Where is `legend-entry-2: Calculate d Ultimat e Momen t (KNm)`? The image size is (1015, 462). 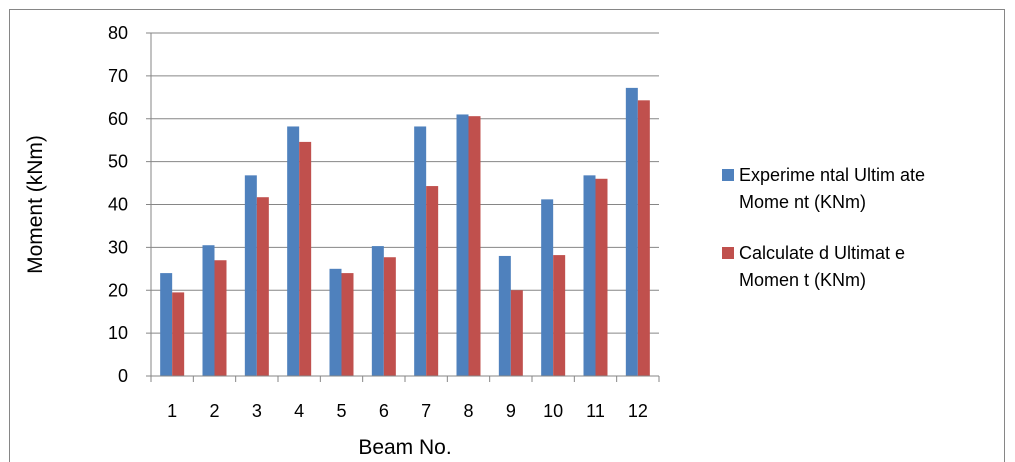
legend-entry-2: Calculate d Ultimat e Momen t (KNm) is located at coordinates (813, 266).